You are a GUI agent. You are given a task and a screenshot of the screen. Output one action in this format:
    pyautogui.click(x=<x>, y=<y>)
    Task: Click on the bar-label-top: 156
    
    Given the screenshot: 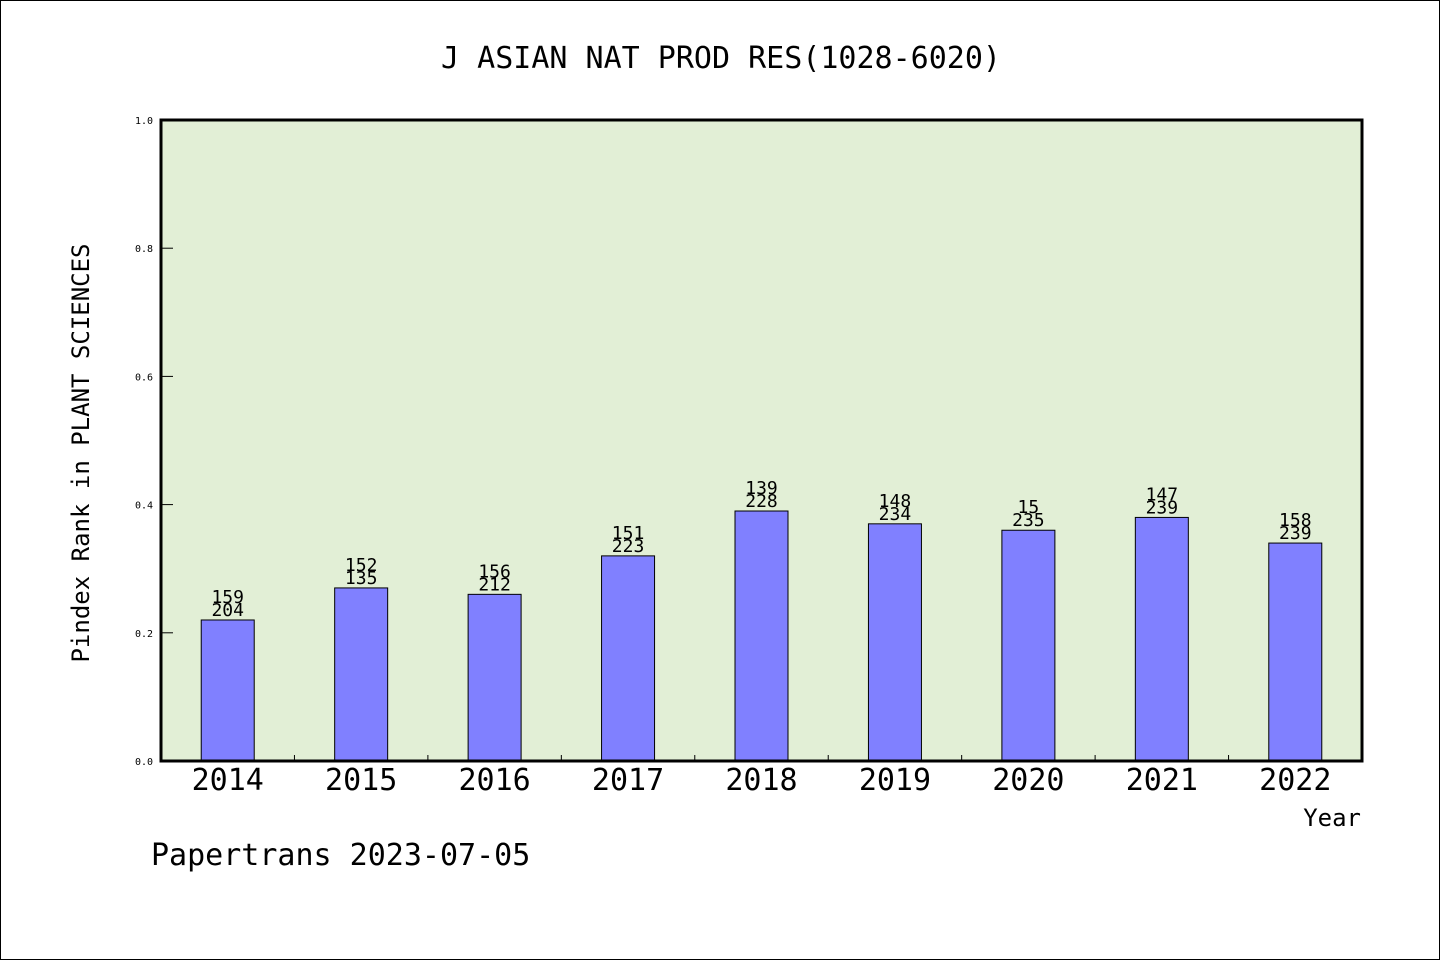 What is the action you would take?
    pyautogui.click(x=494, y=571)
    